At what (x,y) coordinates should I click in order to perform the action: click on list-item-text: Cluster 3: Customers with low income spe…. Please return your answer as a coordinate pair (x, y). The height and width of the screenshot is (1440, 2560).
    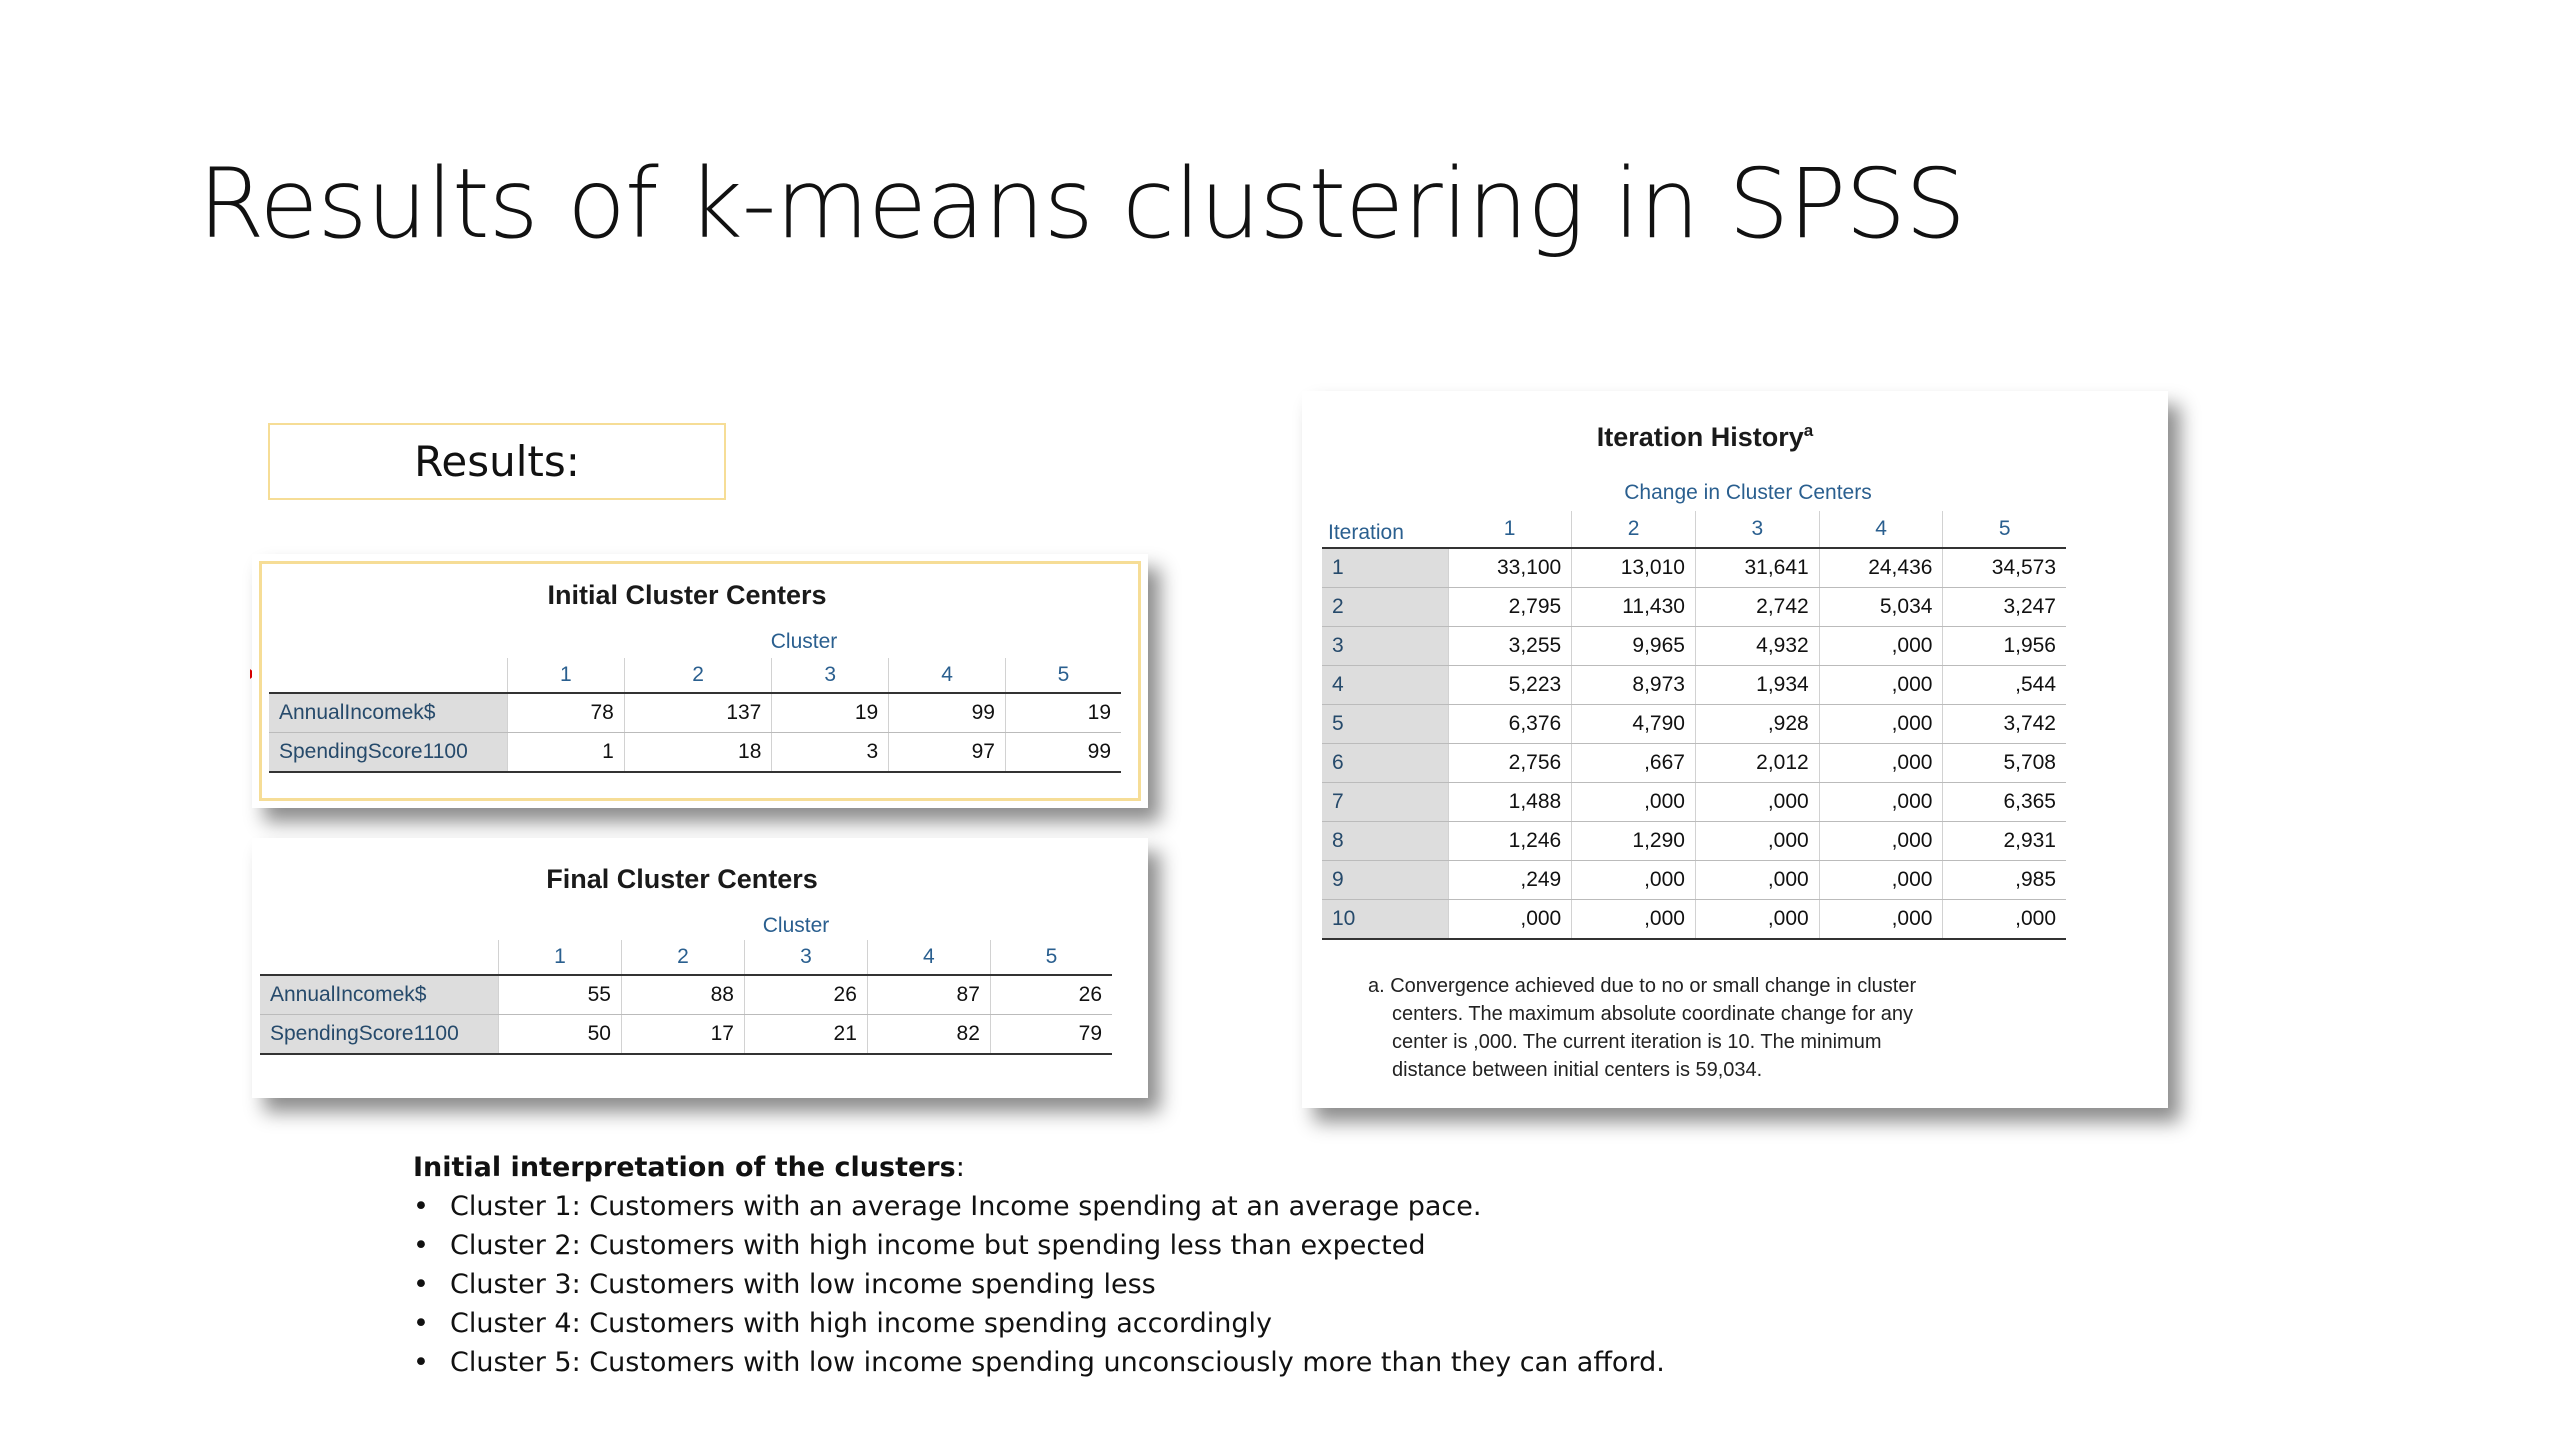
    Looking at the image, I should click on (803, 1284).